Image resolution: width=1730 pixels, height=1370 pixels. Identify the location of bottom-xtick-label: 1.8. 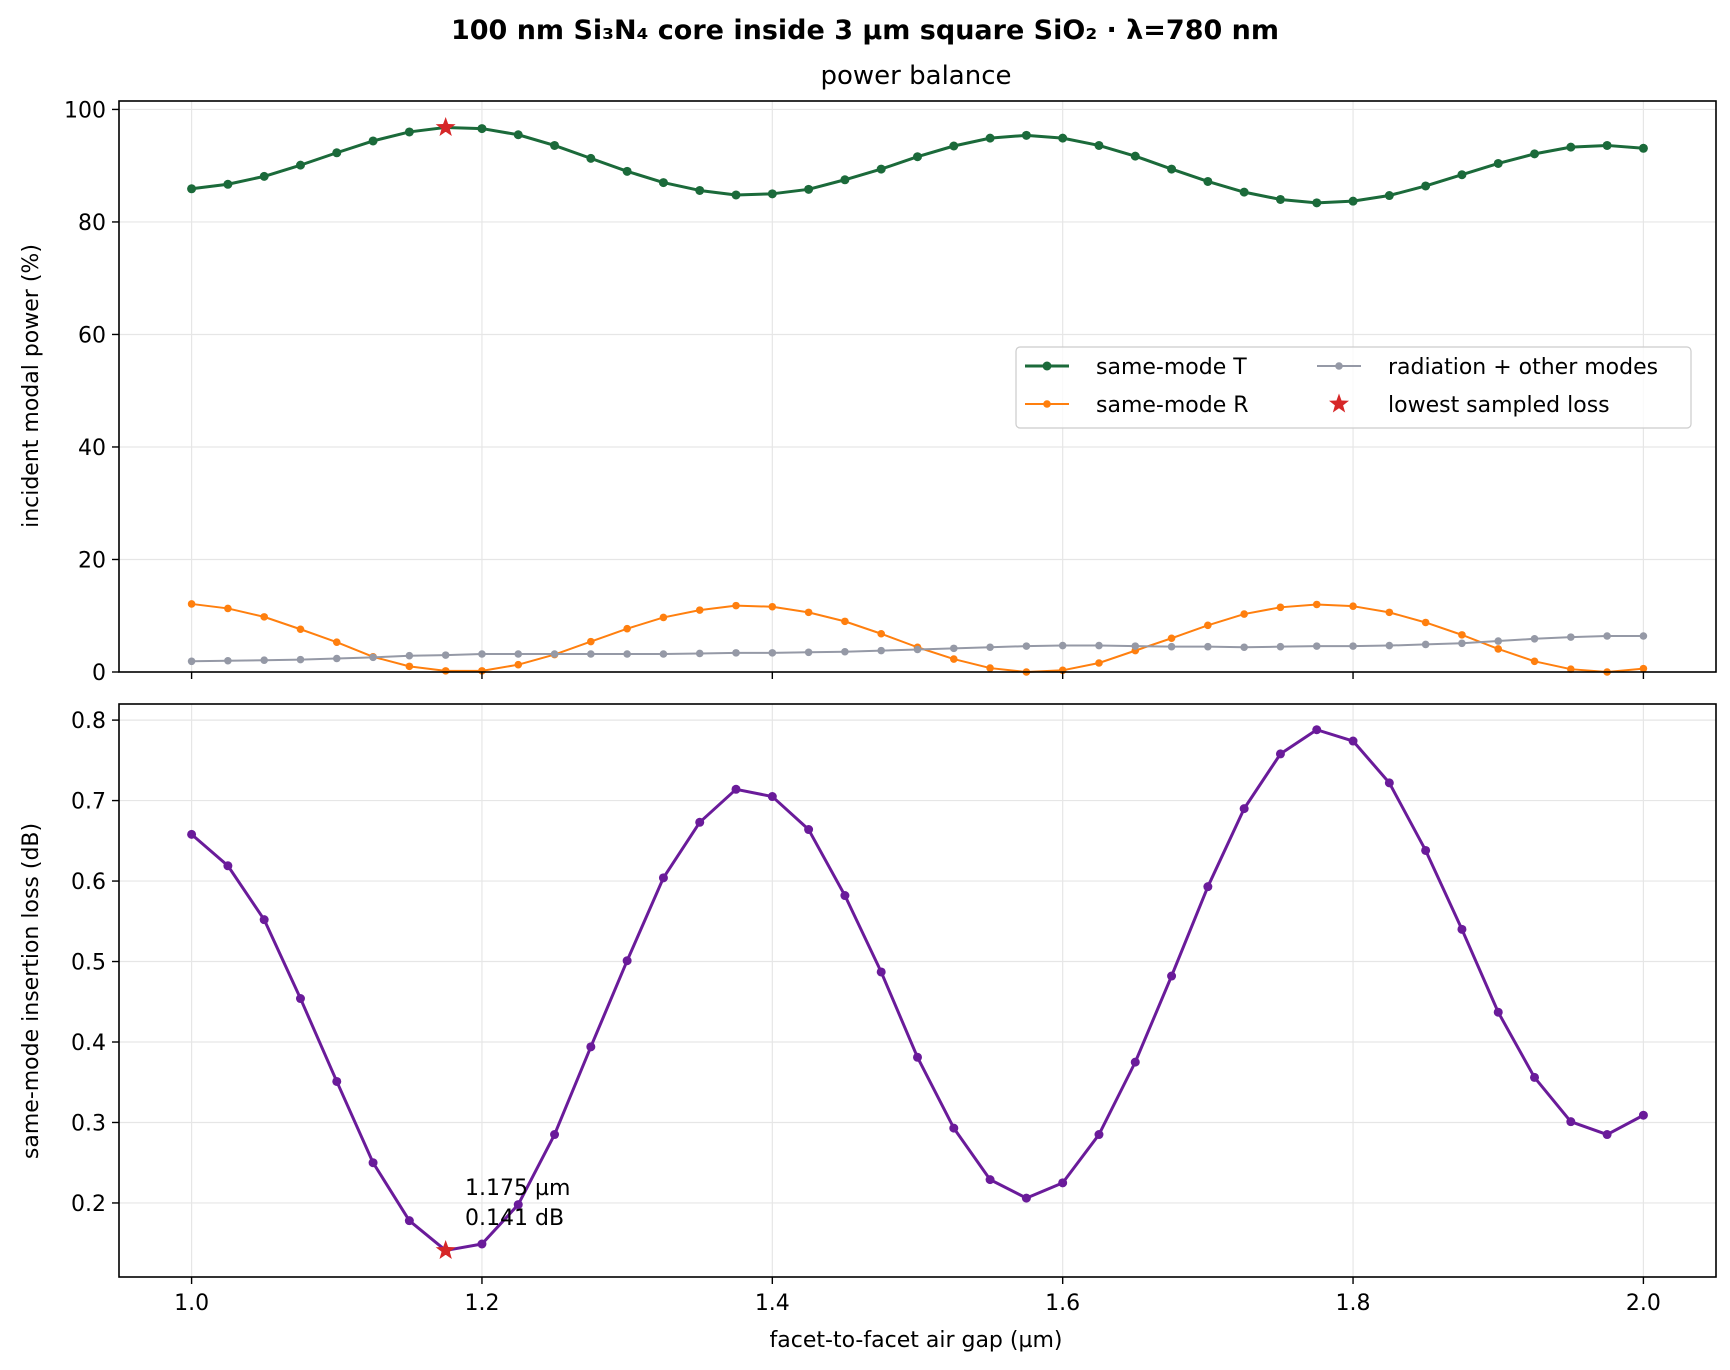
(1353, 1303).